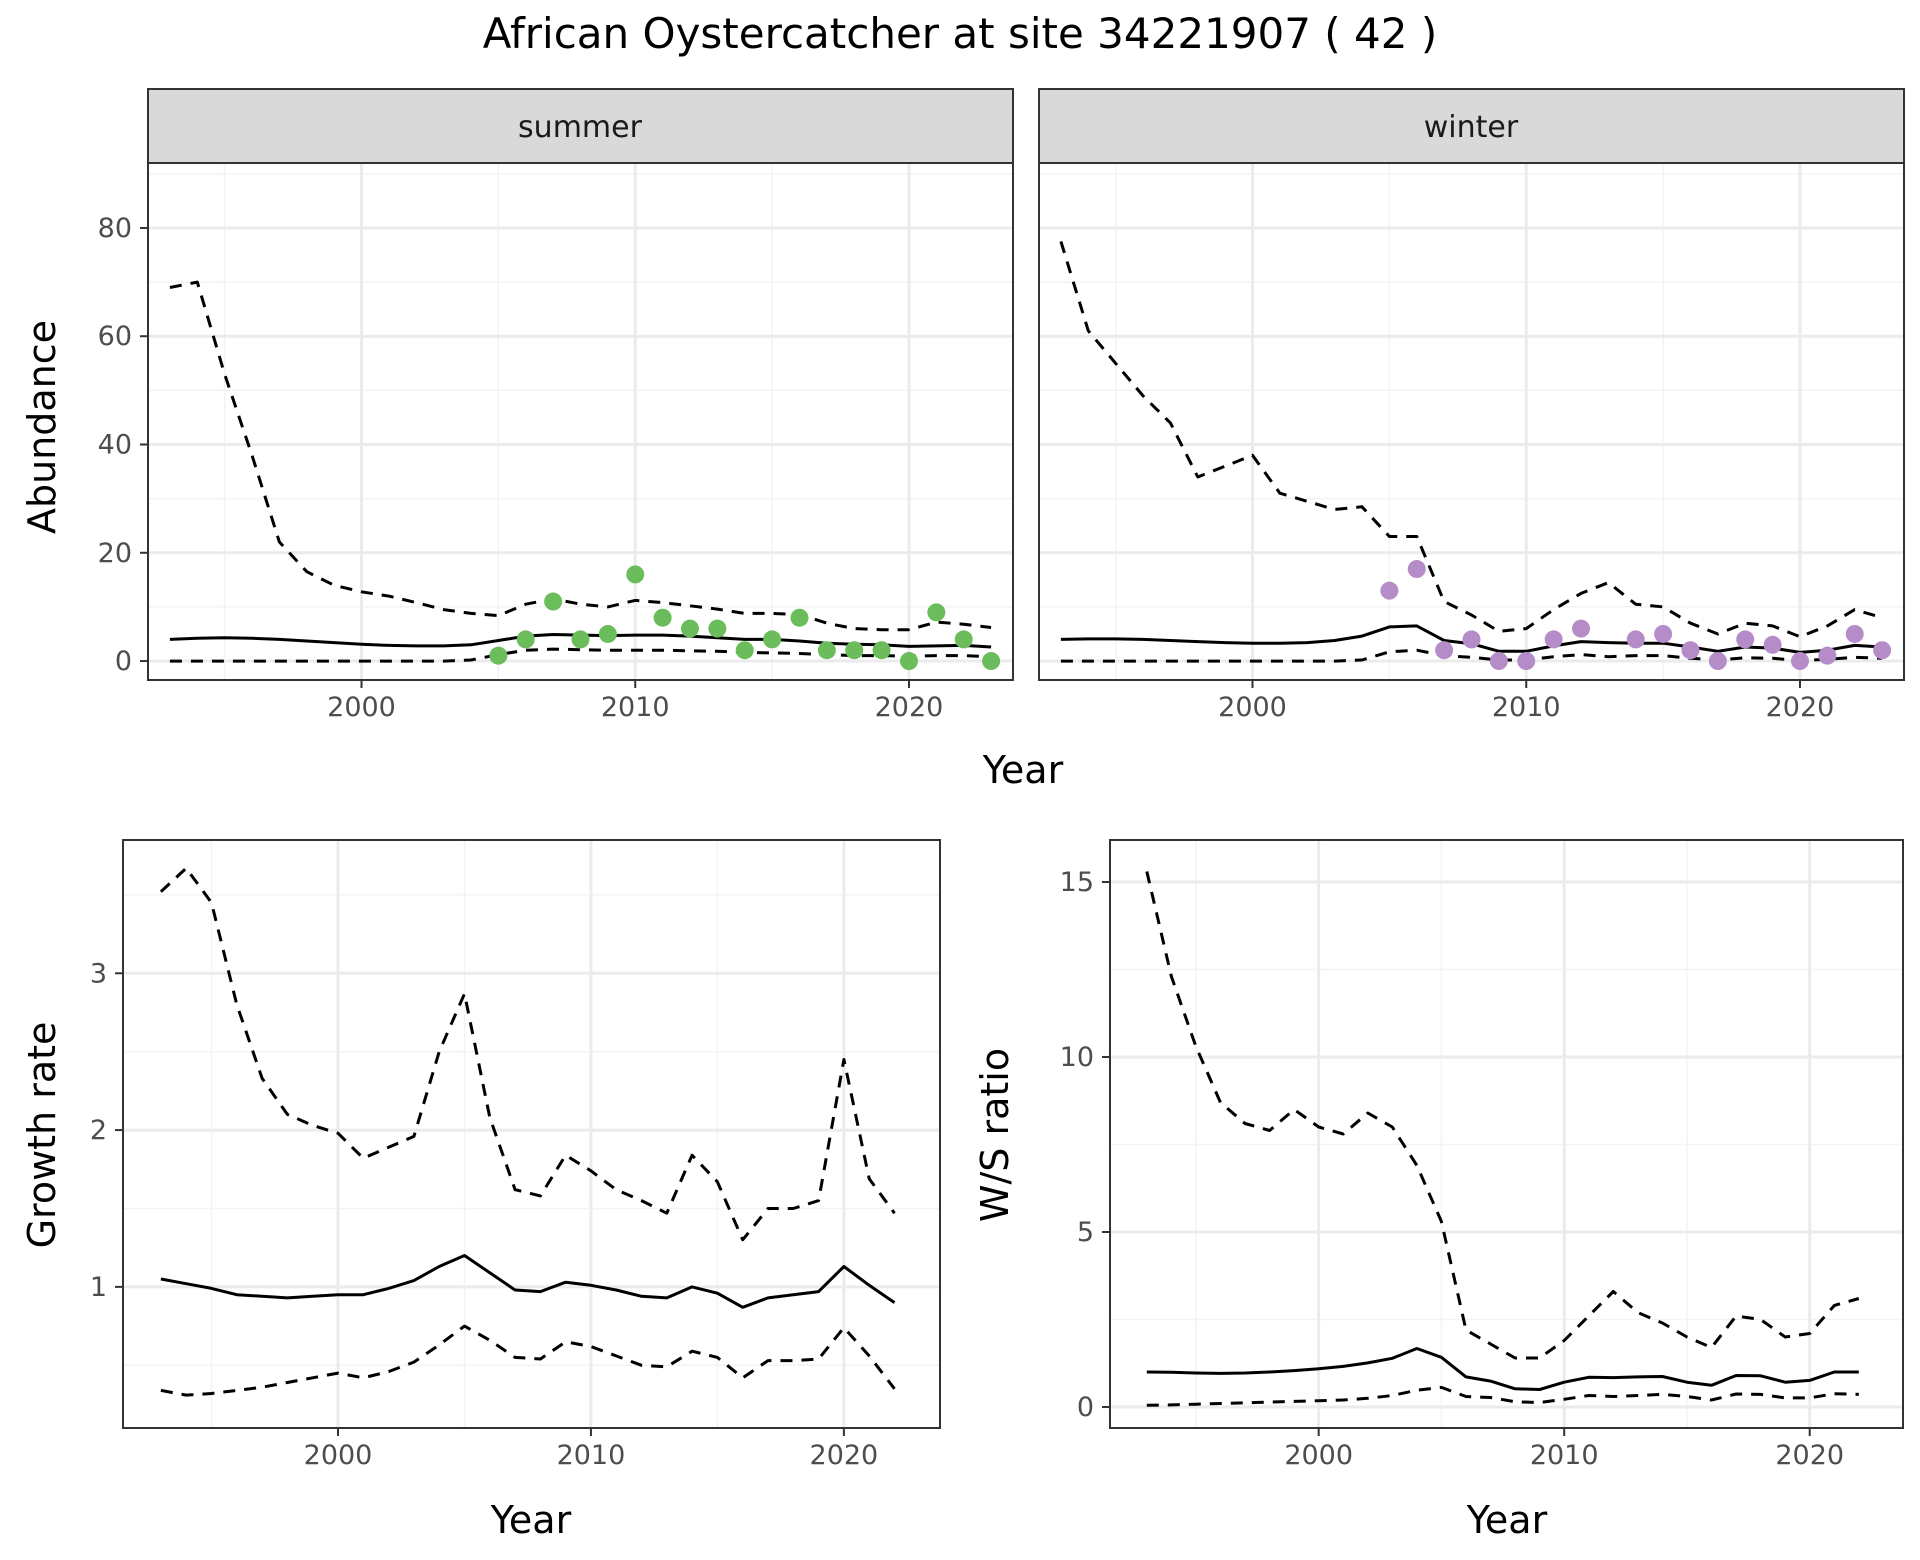 The width and height of the screenshot is (1920, 1560). I want to click on ws-y-tick-label-10: 10, so click(1077, 1057).